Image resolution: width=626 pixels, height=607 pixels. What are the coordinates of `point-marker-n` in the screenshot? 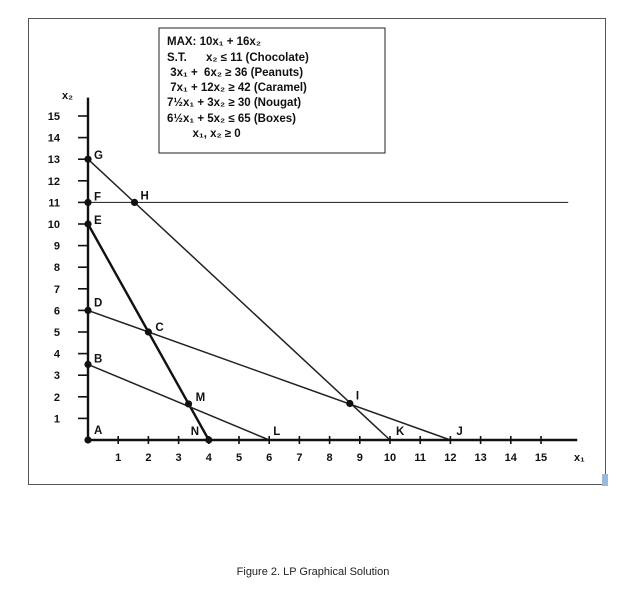 It's located at (209, 440).